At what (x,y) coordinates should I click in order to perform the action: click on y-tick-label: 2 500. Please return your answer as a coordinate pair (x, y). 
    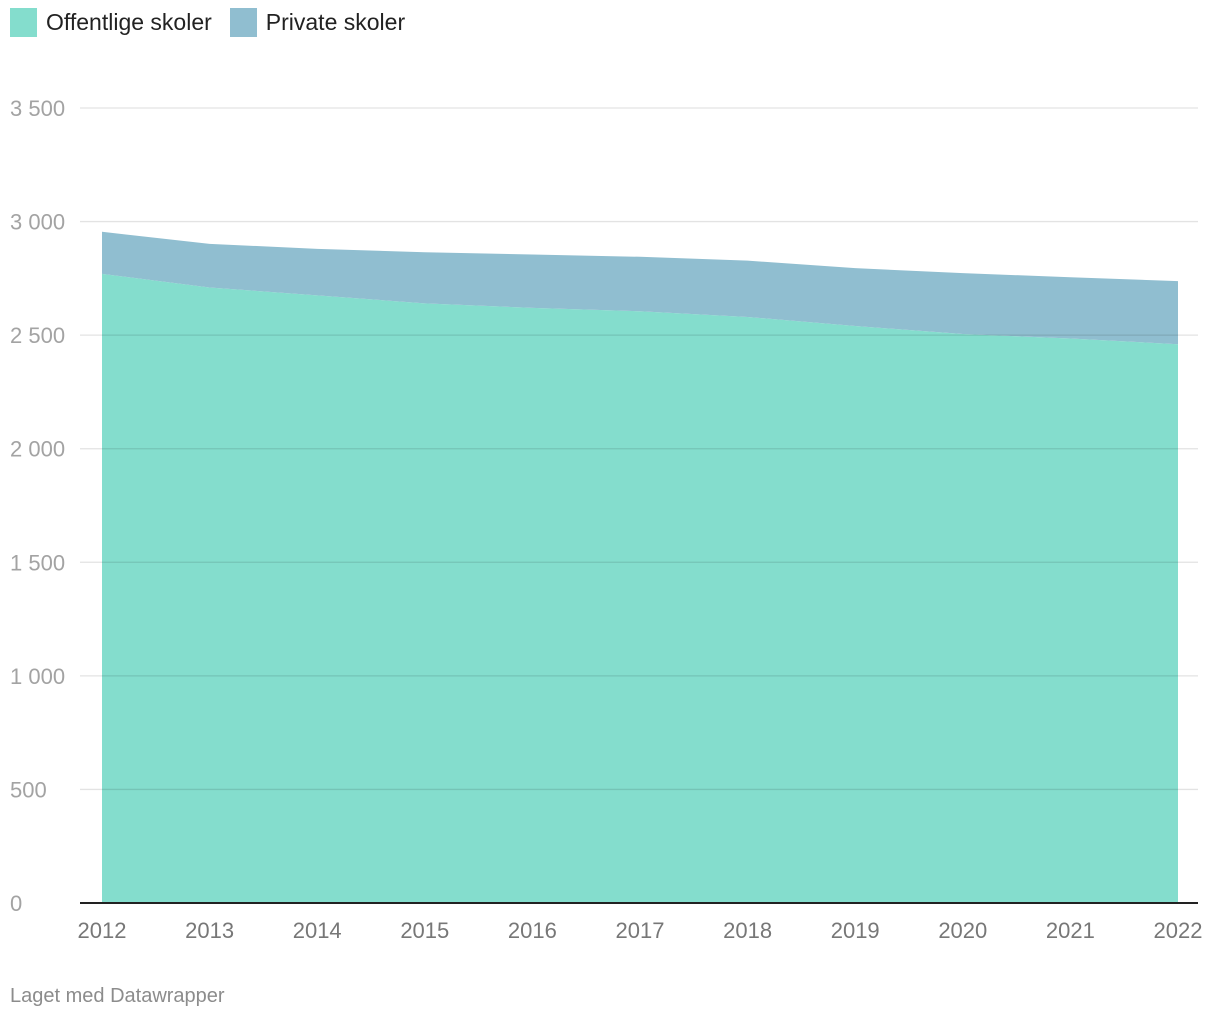
    Looking at the image, I should click on (37, 335).